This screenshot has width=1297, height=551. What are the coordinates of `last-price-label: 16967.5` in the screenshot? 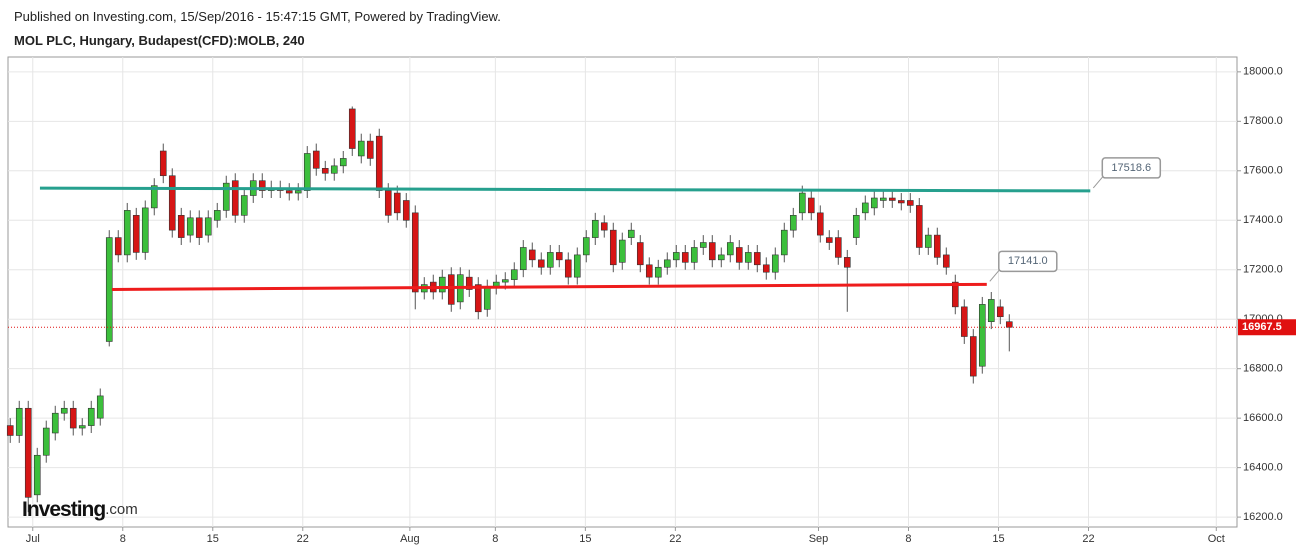 It's located at (1262, 327).